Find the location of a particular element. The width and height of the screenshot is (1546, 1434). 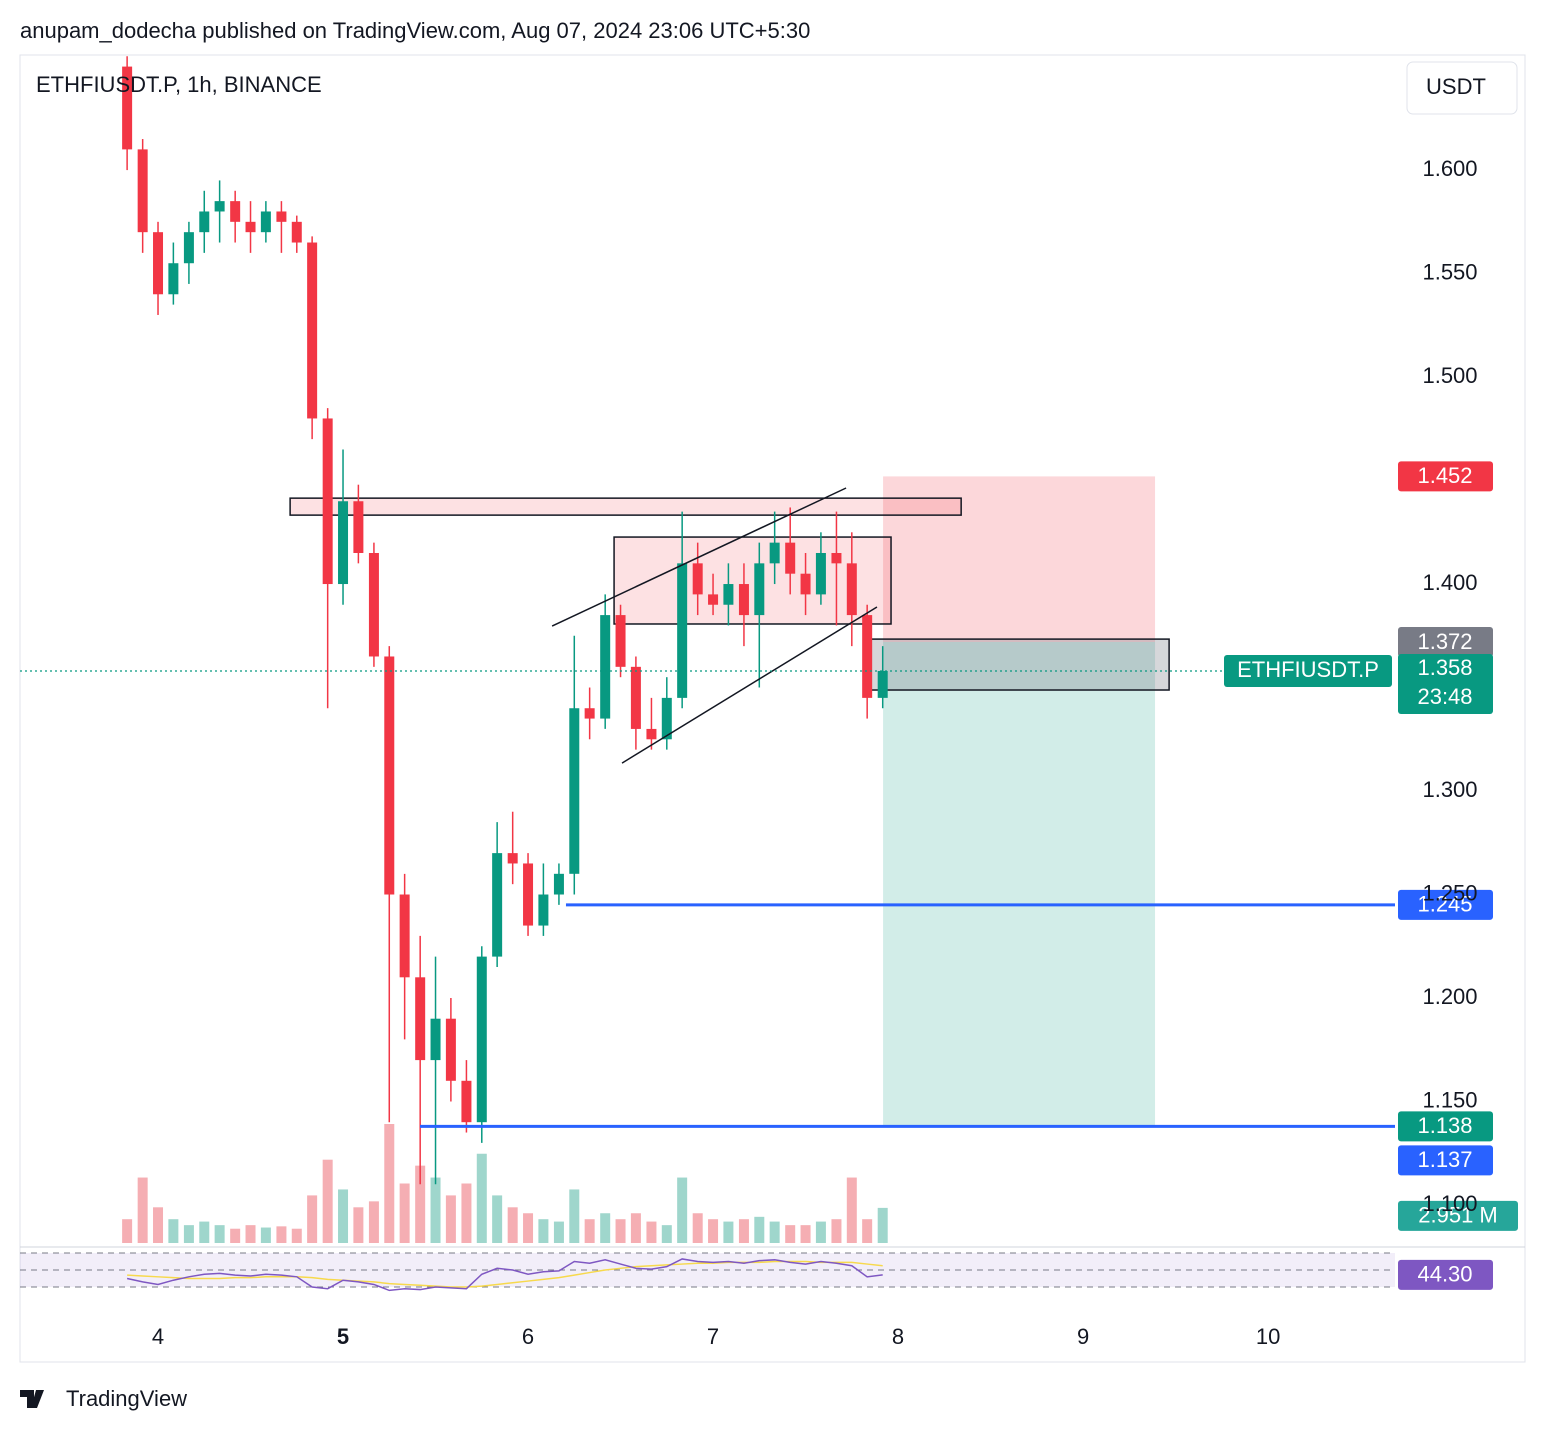

target-zone is located at coordinates (1019, 884).